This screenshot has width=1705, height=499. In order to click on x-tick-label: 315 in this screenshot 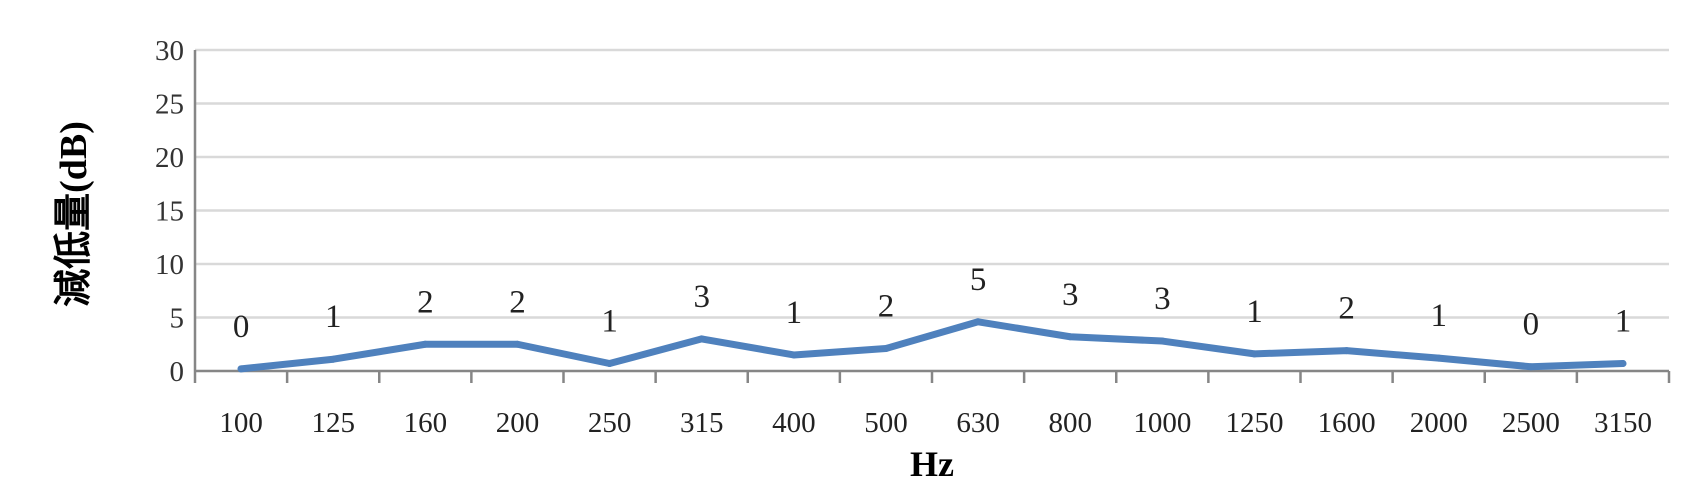, I will do `click(702, 423)`.